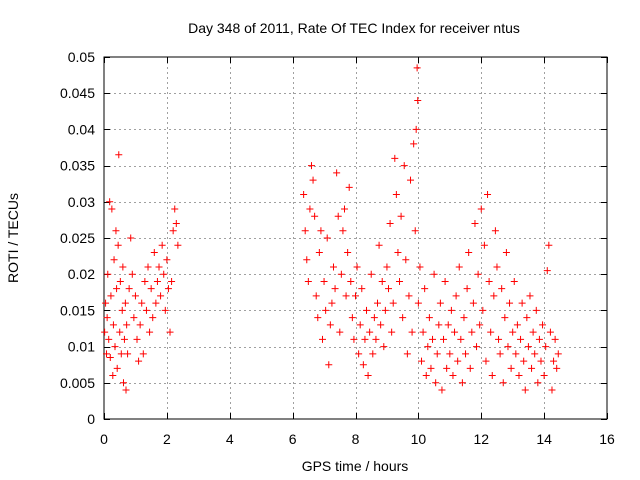 The width and height of the screenshot is (640, 480). I want to click on x-tick-label: 16, so click(607, 439).